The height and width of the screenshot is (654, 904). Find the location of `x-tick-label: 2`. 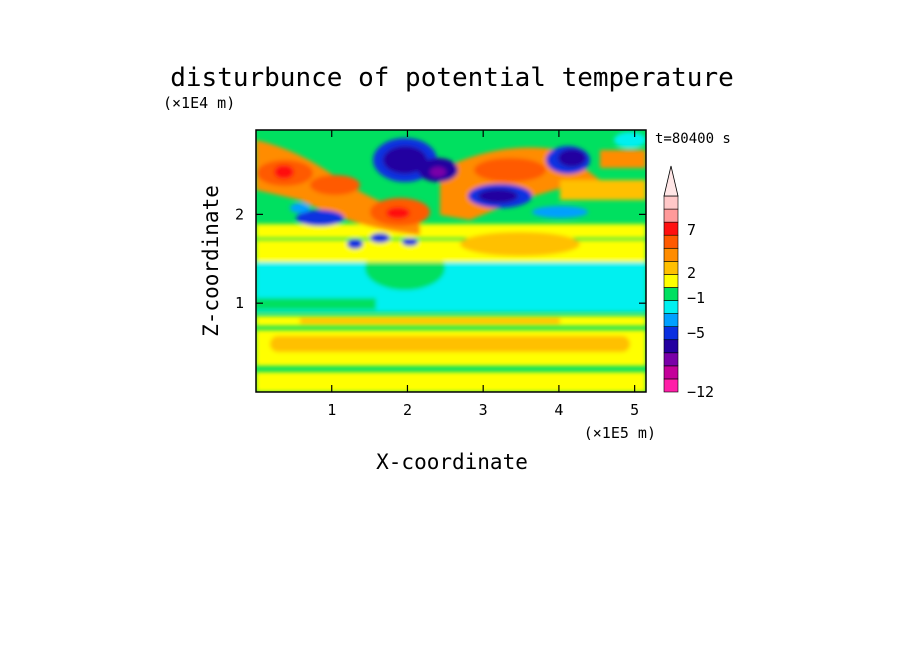

x-tick-label: 2 is located at coordinates (407, 410).